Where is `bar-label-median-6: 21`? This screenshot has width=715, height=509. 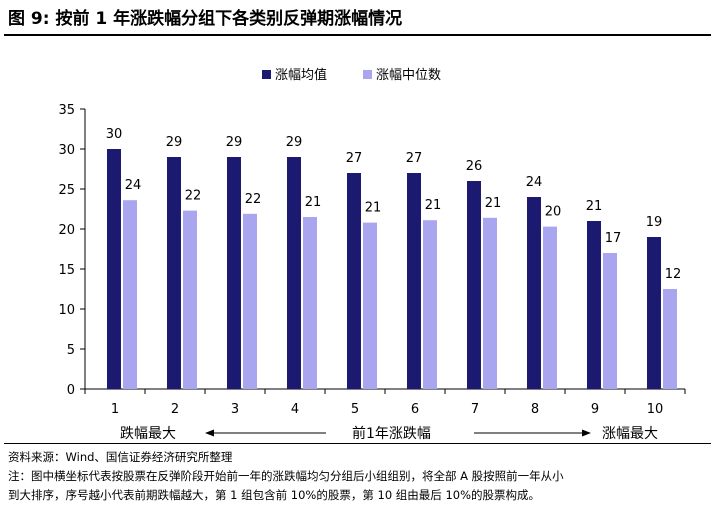 bar-label-median-6: 21 is located at coordinates (433, 205).